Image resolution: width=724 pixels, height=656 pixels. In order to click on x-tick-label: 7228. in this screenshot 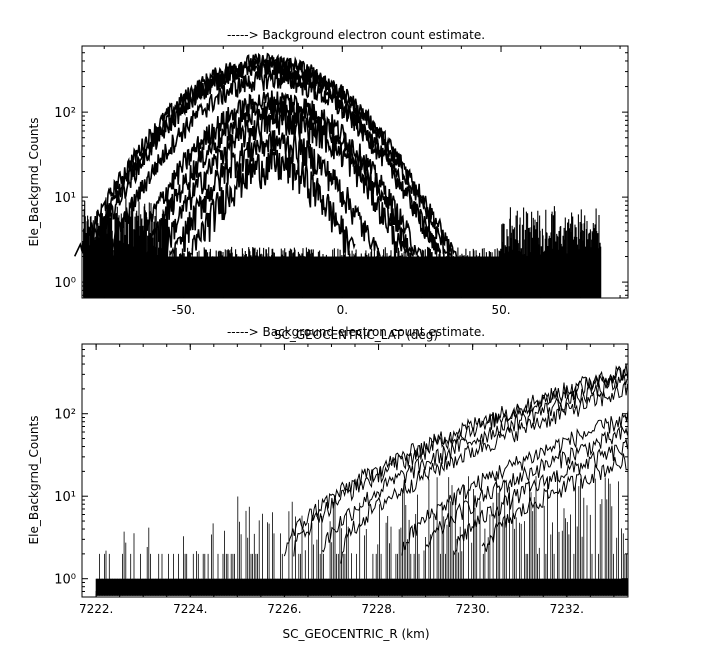, I will do `click(378, 609)`.